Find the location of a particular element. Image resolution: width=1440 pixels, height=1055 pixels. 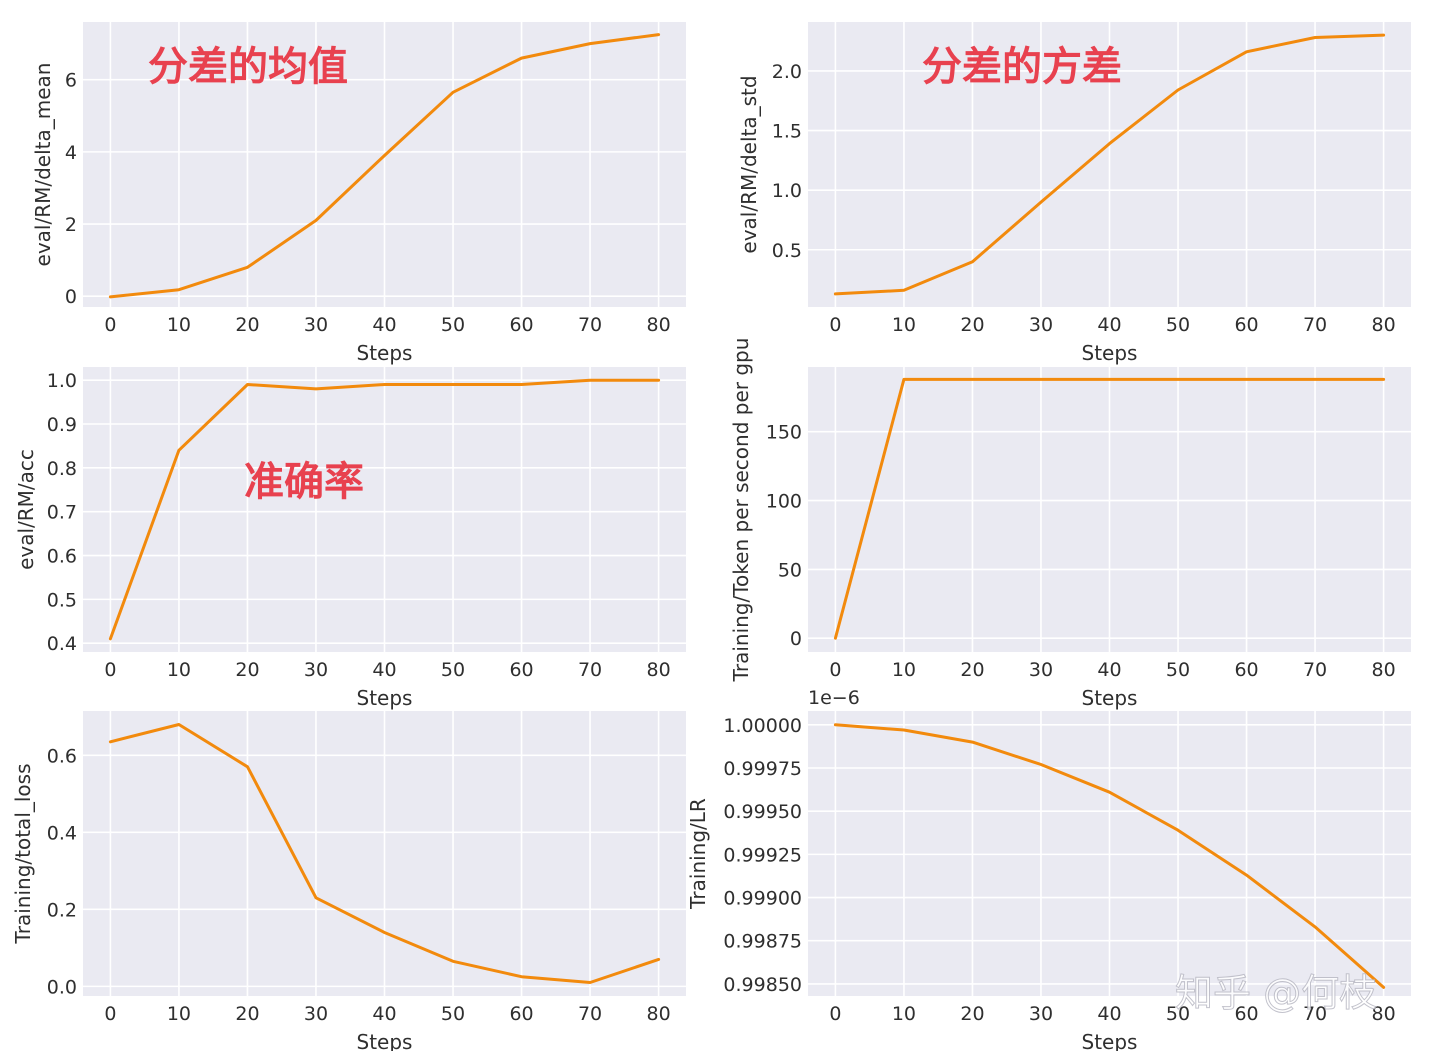

y-tick-label: 0.99975 is located at coordinates (762, 769).